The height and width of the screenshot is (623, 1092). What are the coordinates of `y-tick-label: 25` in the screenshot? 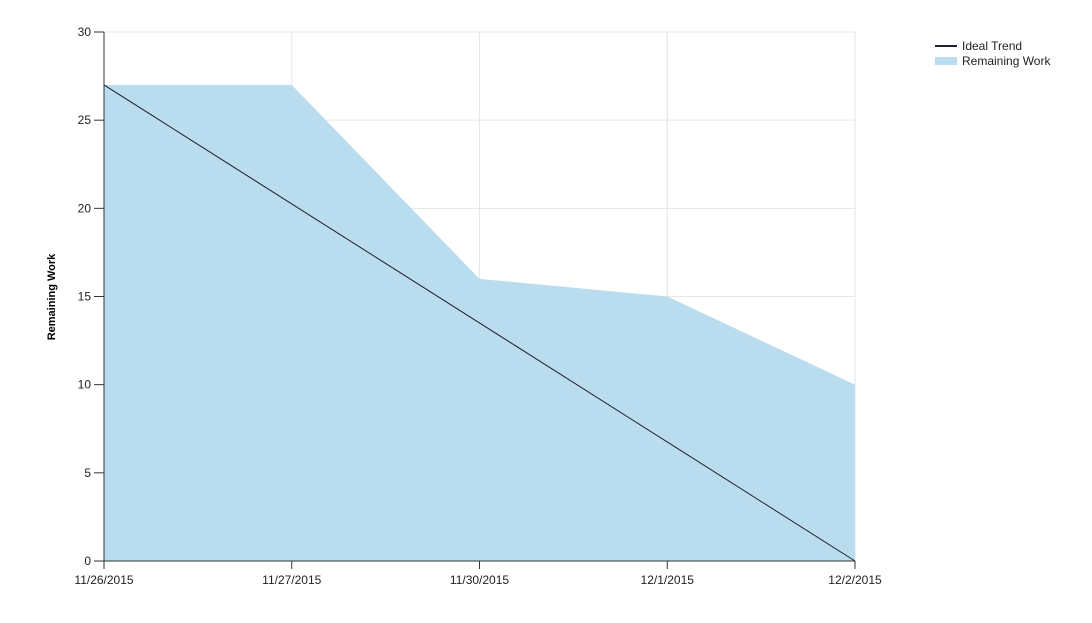 It's located at (85, 120).